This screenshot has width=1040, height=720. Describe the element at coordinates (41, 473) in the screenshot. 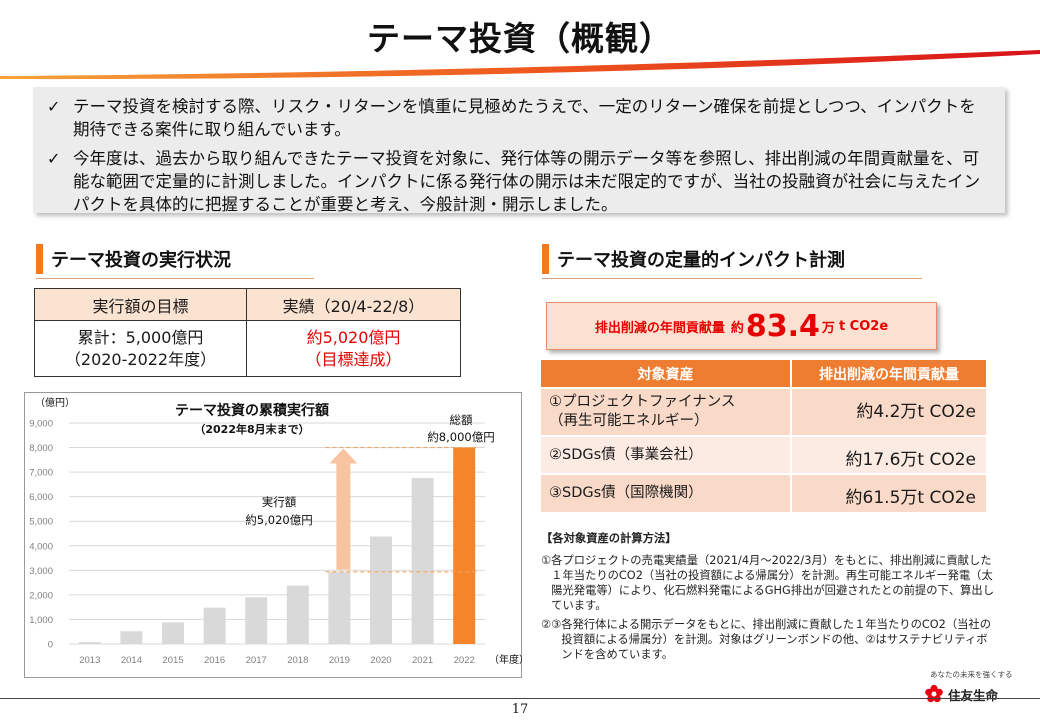

I see `y-tick-label: 7,000` at that location.